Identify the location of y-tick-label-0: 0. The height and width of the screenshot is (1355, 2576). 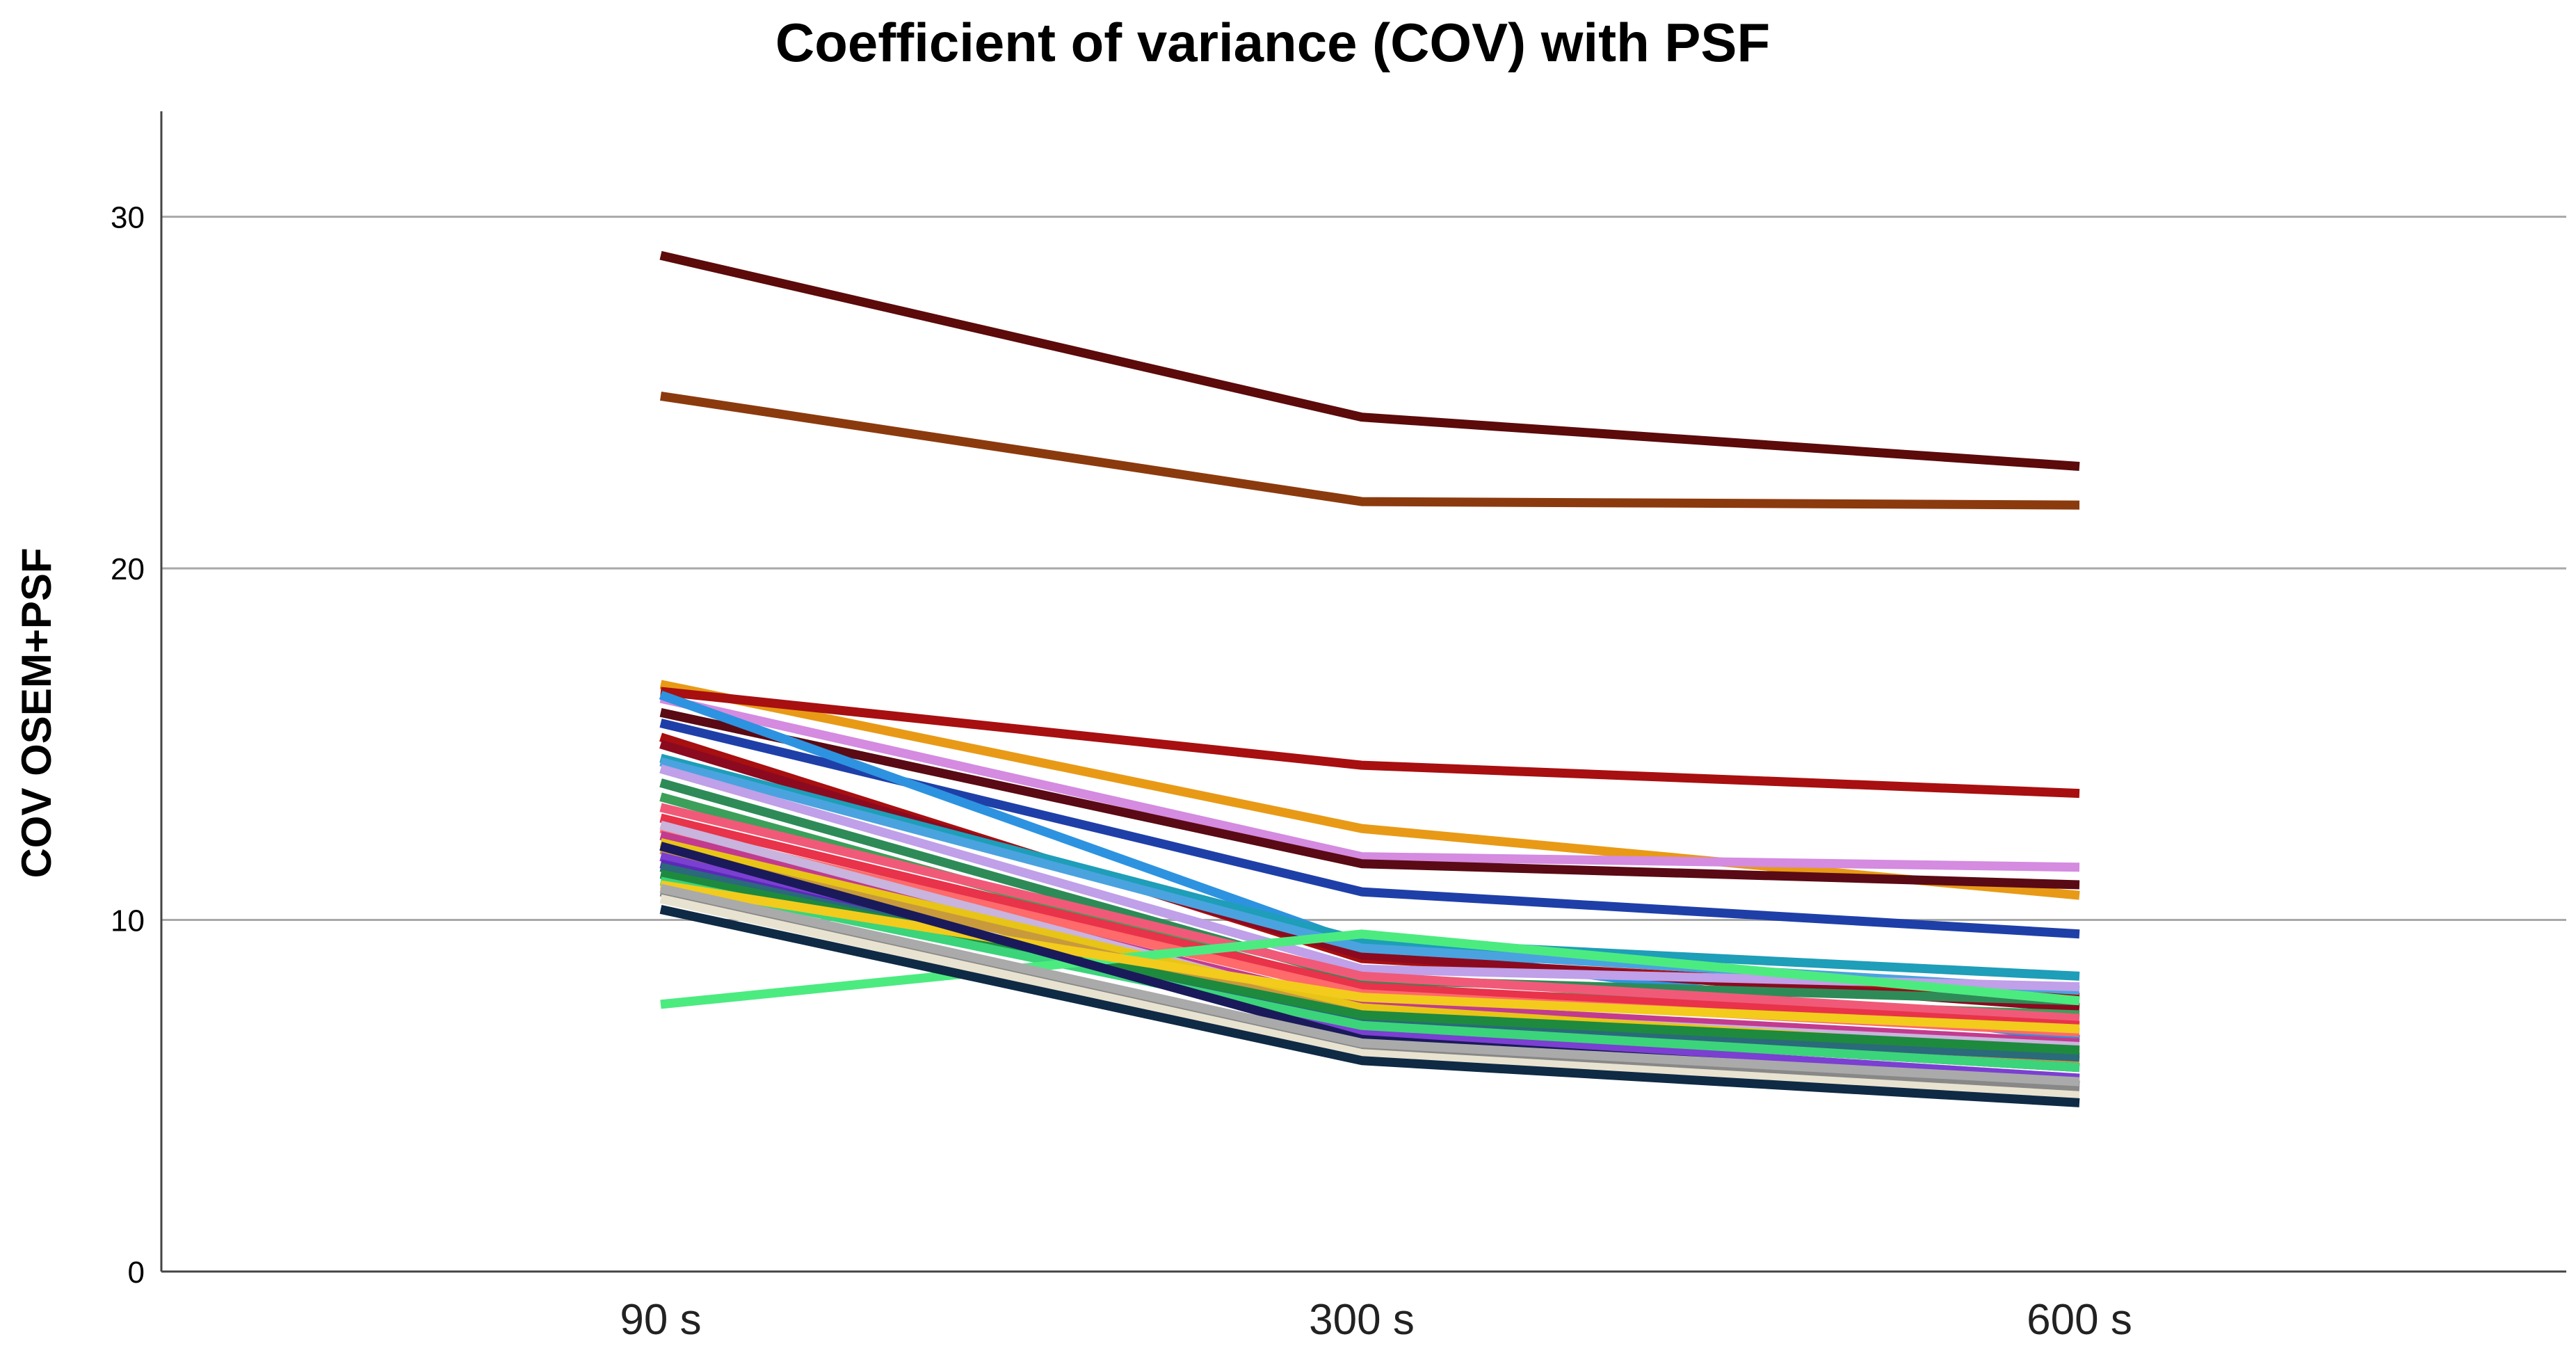
(137, 1273).